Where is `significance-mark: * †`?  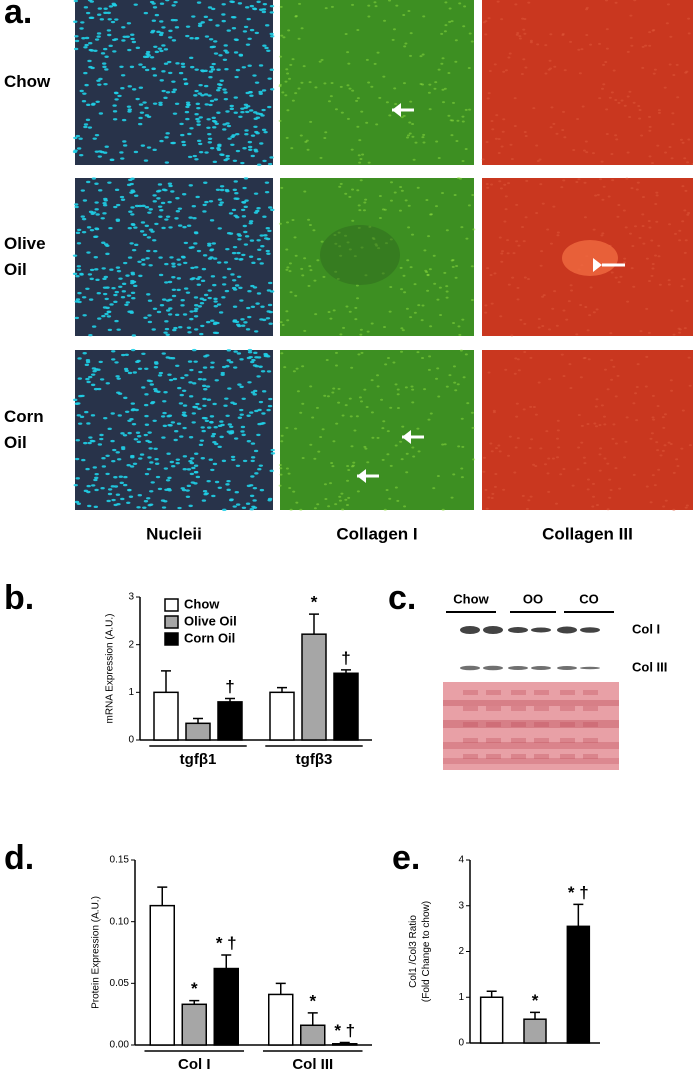
significance-mark: * † is located at coordinates (344, 1030).